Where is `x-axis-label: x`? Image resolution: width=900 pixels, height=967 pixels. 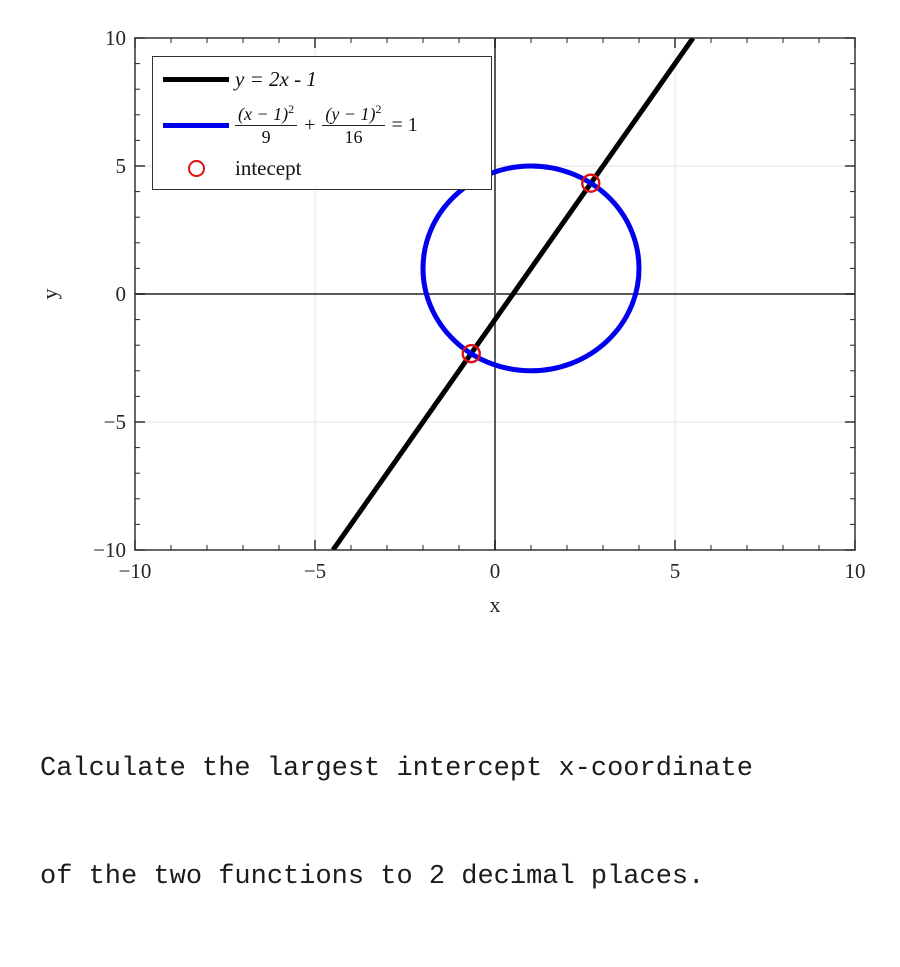
x-axis-label: x is located at coordinates (495, 604).